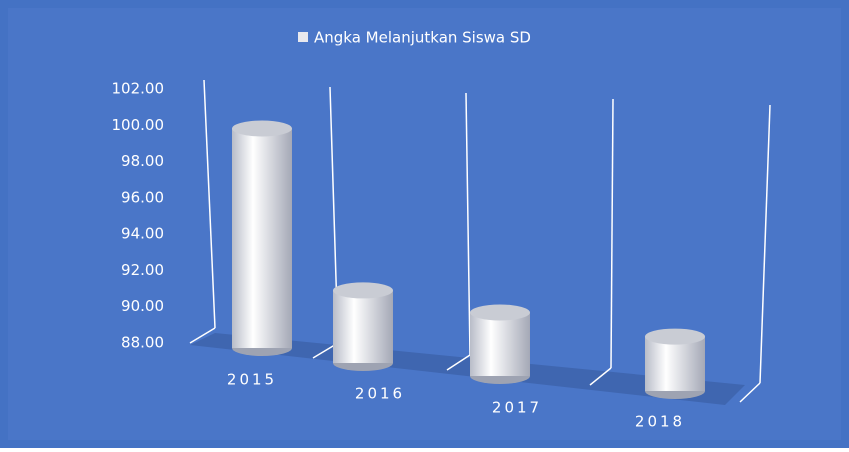 This screenshot has height=452, width=849. What do you see at coordinates (303, 37) in the screenshot?
I see `legend-swatch` at bounding box center [303, 37].